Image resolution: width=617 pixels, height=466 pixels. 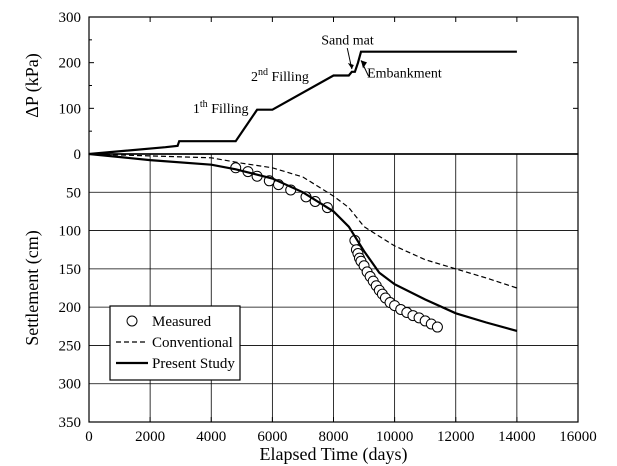 What do you see at coordinates (132, 321) in the screenshot?
I see `legend-marker-measured` at bounding box center [132, 321].